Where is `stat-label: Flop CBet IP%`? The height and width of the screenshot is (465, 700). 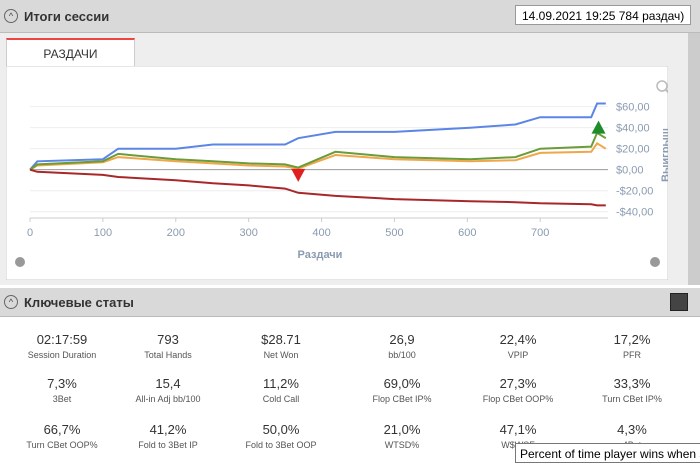
stat-label: Flop CBet IP% is located at coordinates (402, 399).